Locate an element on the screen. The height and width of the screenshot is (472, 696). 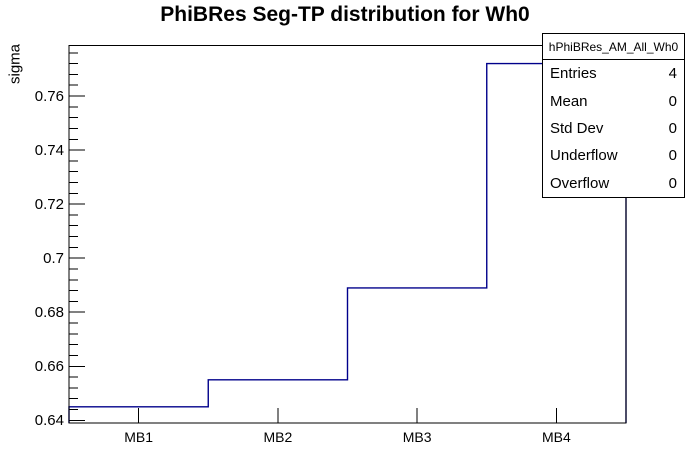
y-axis-title: sigma is located at coordinates (15, 64).